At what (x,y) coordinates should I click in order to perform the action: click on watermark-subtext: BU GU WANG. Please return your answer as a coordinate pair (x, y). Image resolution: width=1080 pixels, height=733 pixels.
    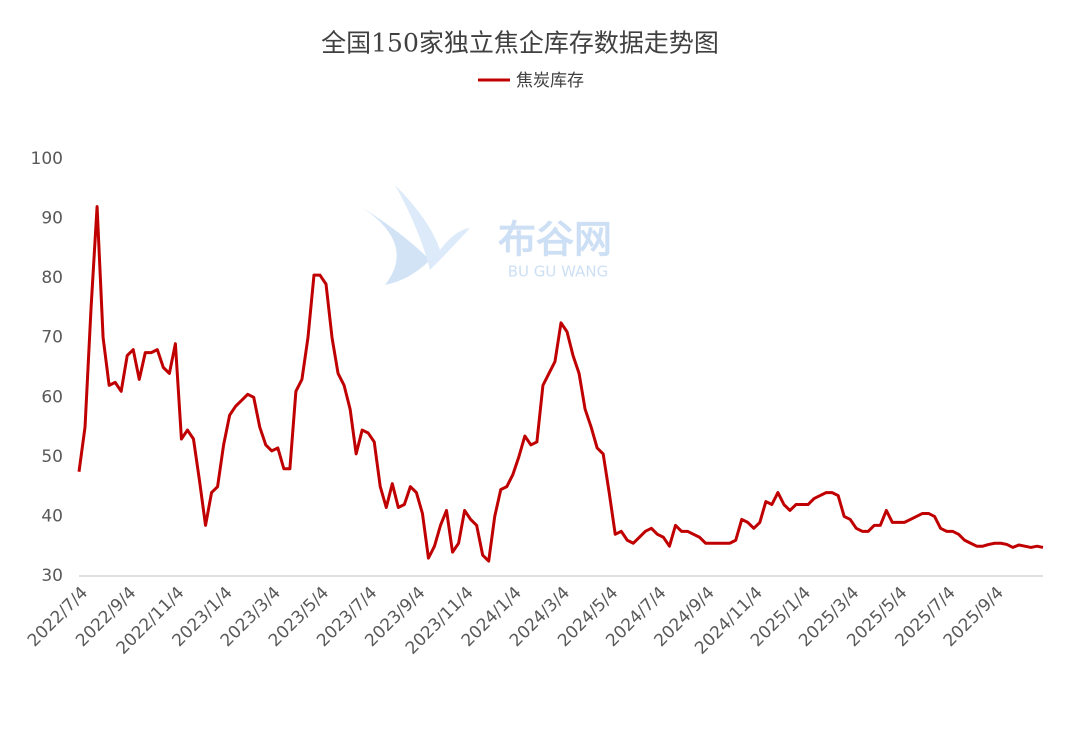
    Looking at the image, I should click on (558, 272).